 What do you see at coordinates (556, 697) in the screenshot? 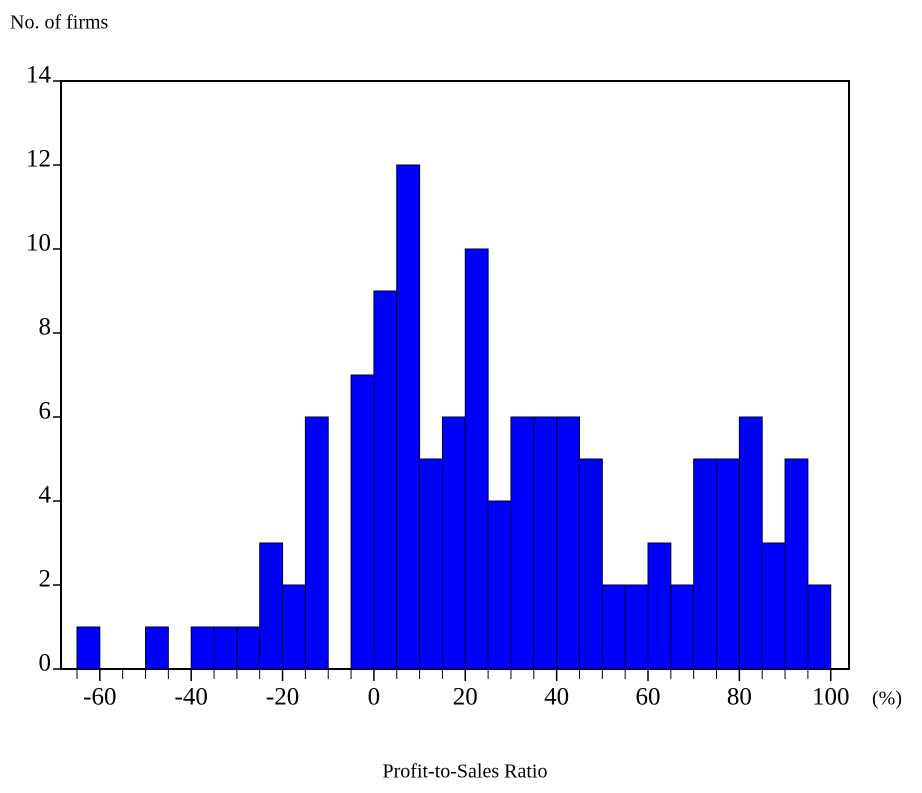
I see `x-tick-label: 40` at bounding box center [556, 697].